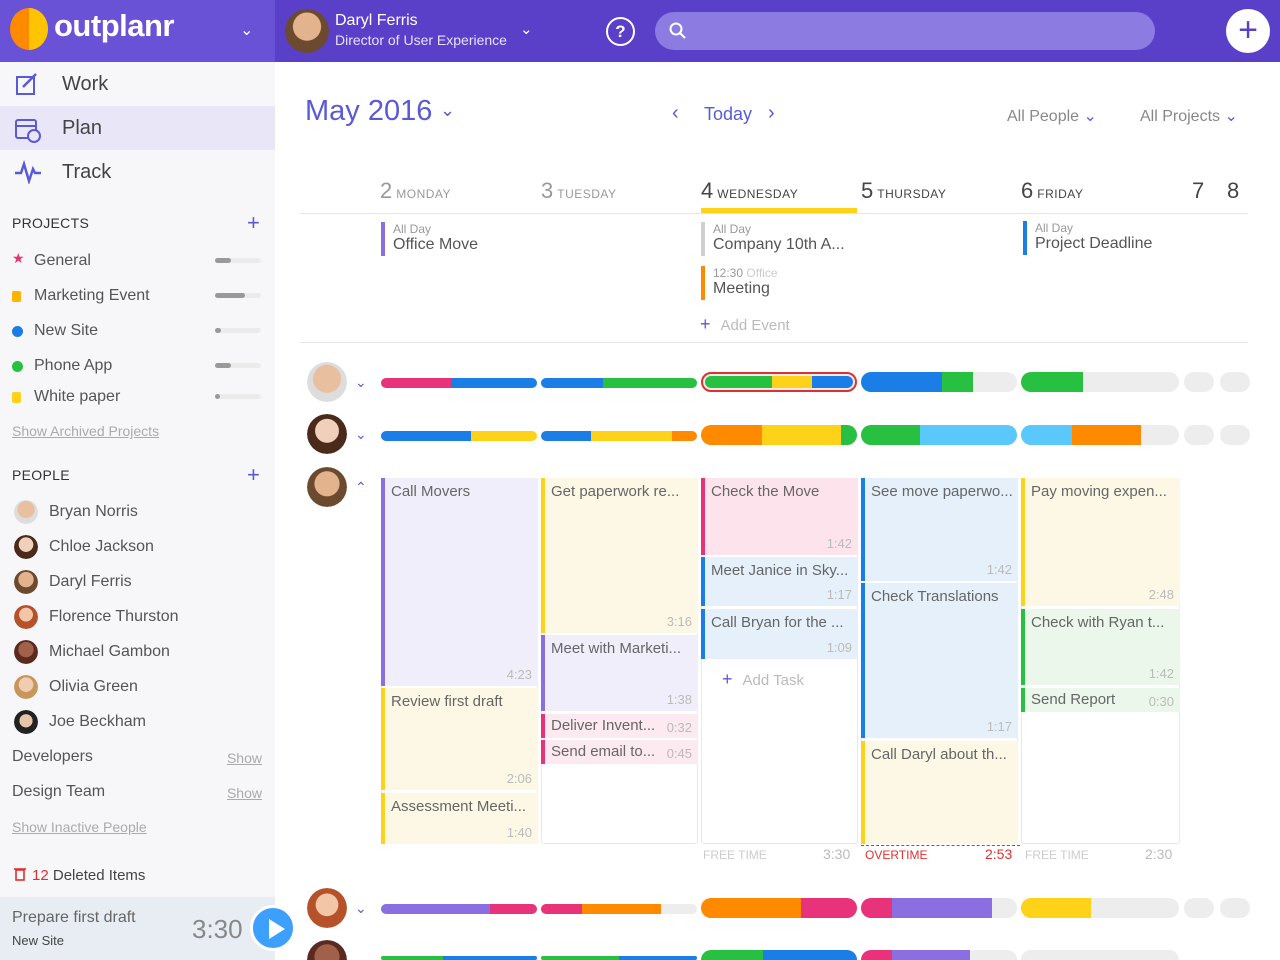 This screenshot has width=1280, height=960. Describe the element at coordinates (1198, 193) in the screenshot. I see `day-header: 7` at that location.